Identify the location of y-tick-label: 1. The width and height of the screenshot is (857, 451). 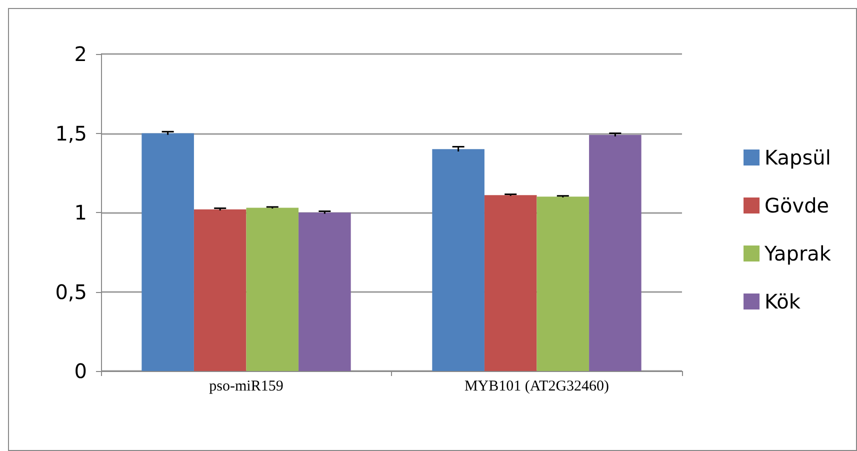
(80, 212).